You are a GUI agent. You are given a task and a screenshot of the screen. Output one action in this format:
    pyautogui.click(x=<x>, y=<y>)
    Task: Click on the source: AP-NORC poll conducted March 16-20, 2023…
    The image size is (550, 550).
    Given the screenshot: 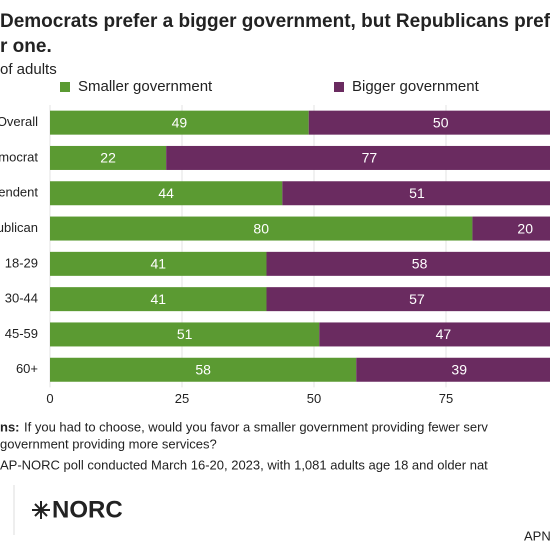 What is the action you would take?
    pyautogui.click(x=244, y=464)
    